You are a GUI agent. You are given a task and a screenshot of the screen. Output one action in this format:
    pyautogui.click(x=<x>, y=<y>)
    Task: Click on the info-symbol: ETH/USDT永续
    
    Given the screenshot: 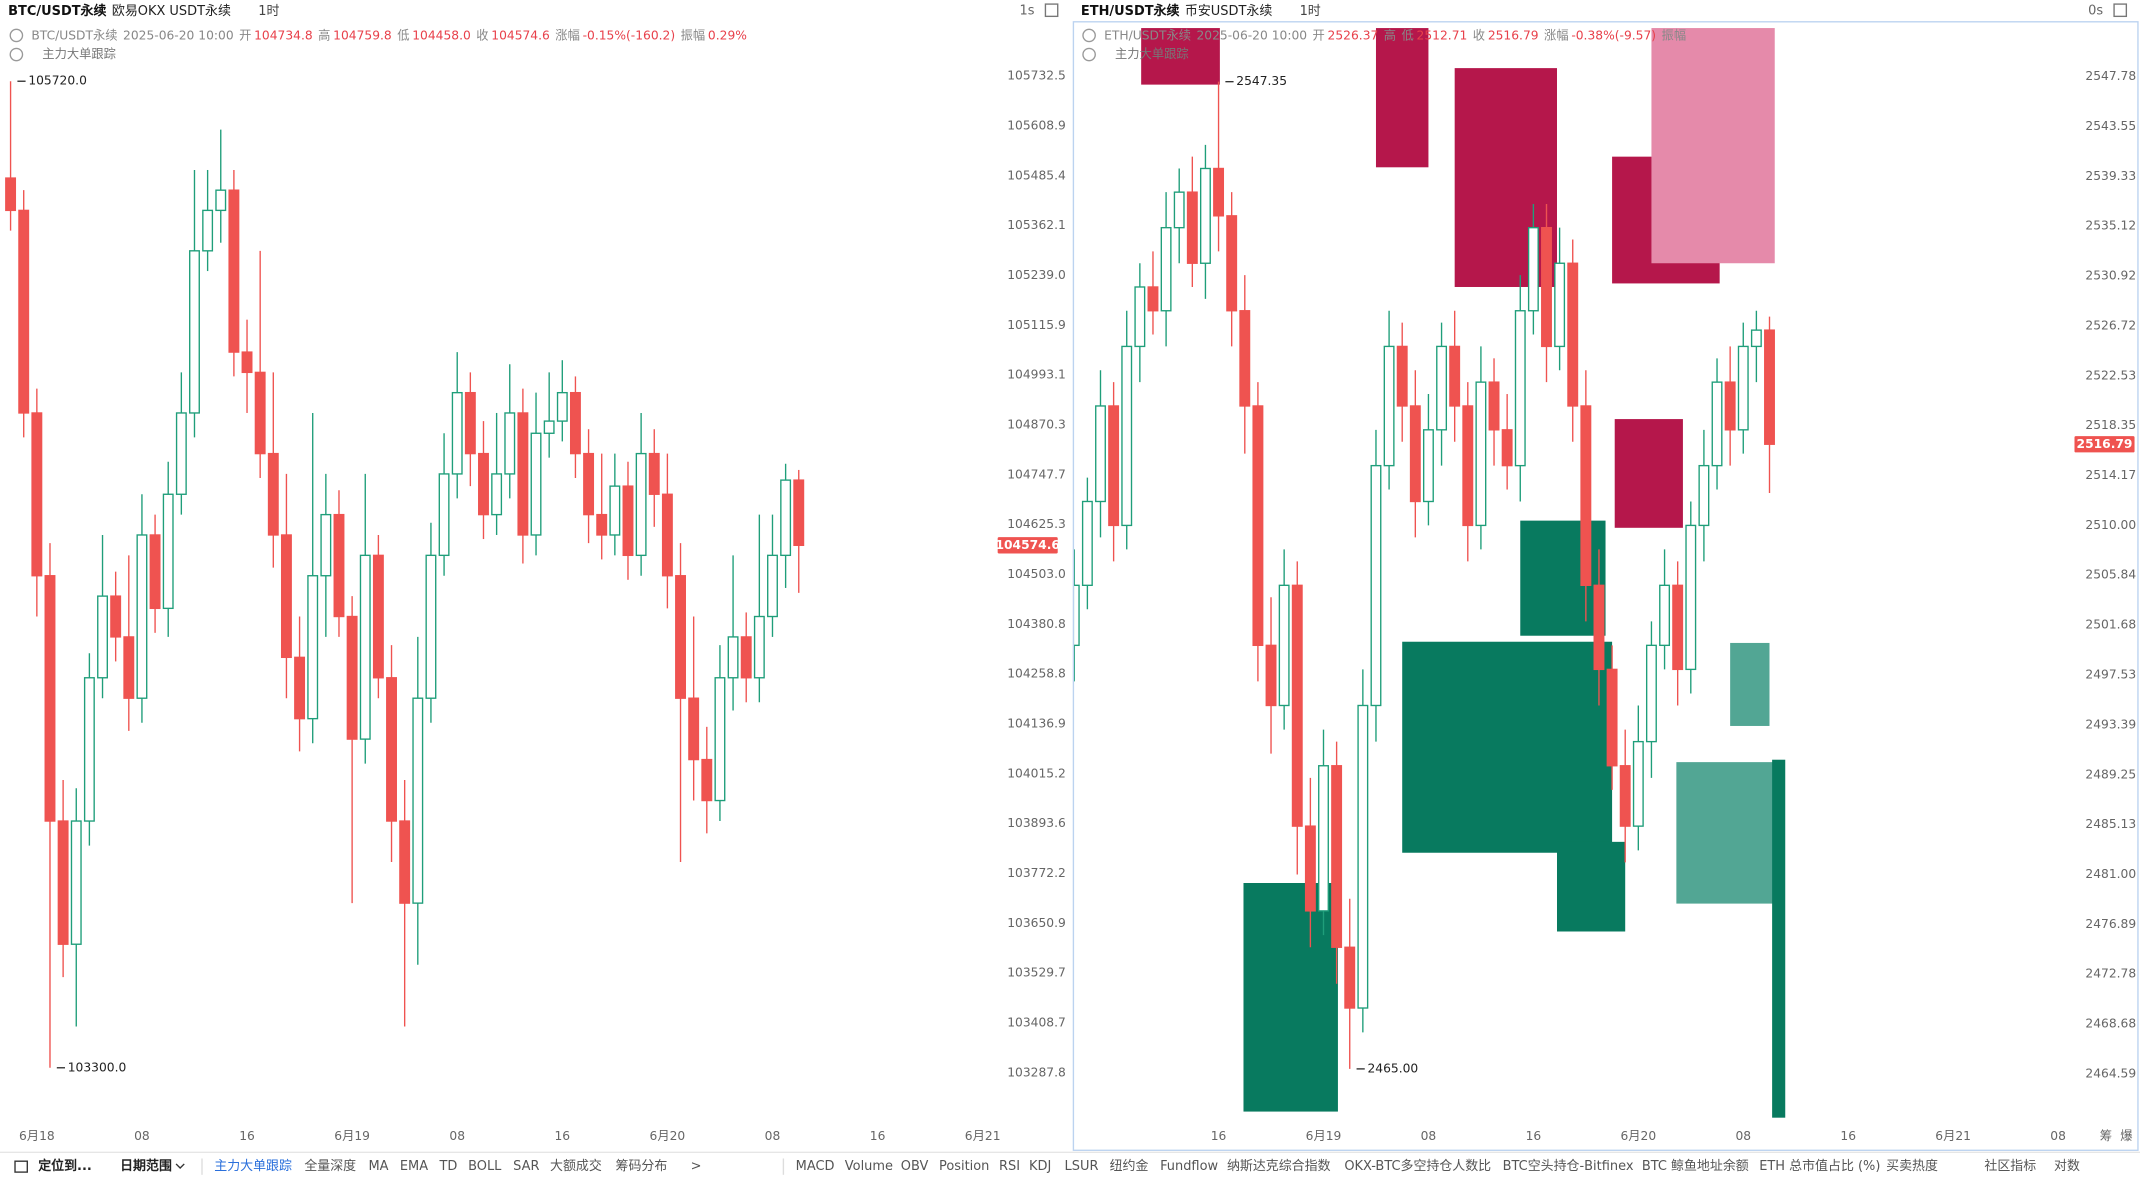 What is the action you would take?
    pyautogui.click(x=1147, y=35)
    